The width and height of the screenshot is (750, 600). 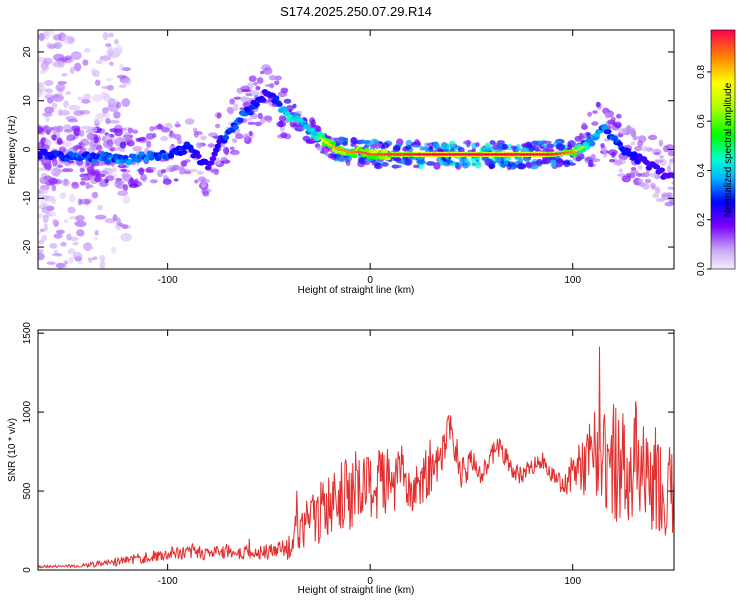 I want to click on colorbar-tick-label: 0.8, so click(x=701, y=71).